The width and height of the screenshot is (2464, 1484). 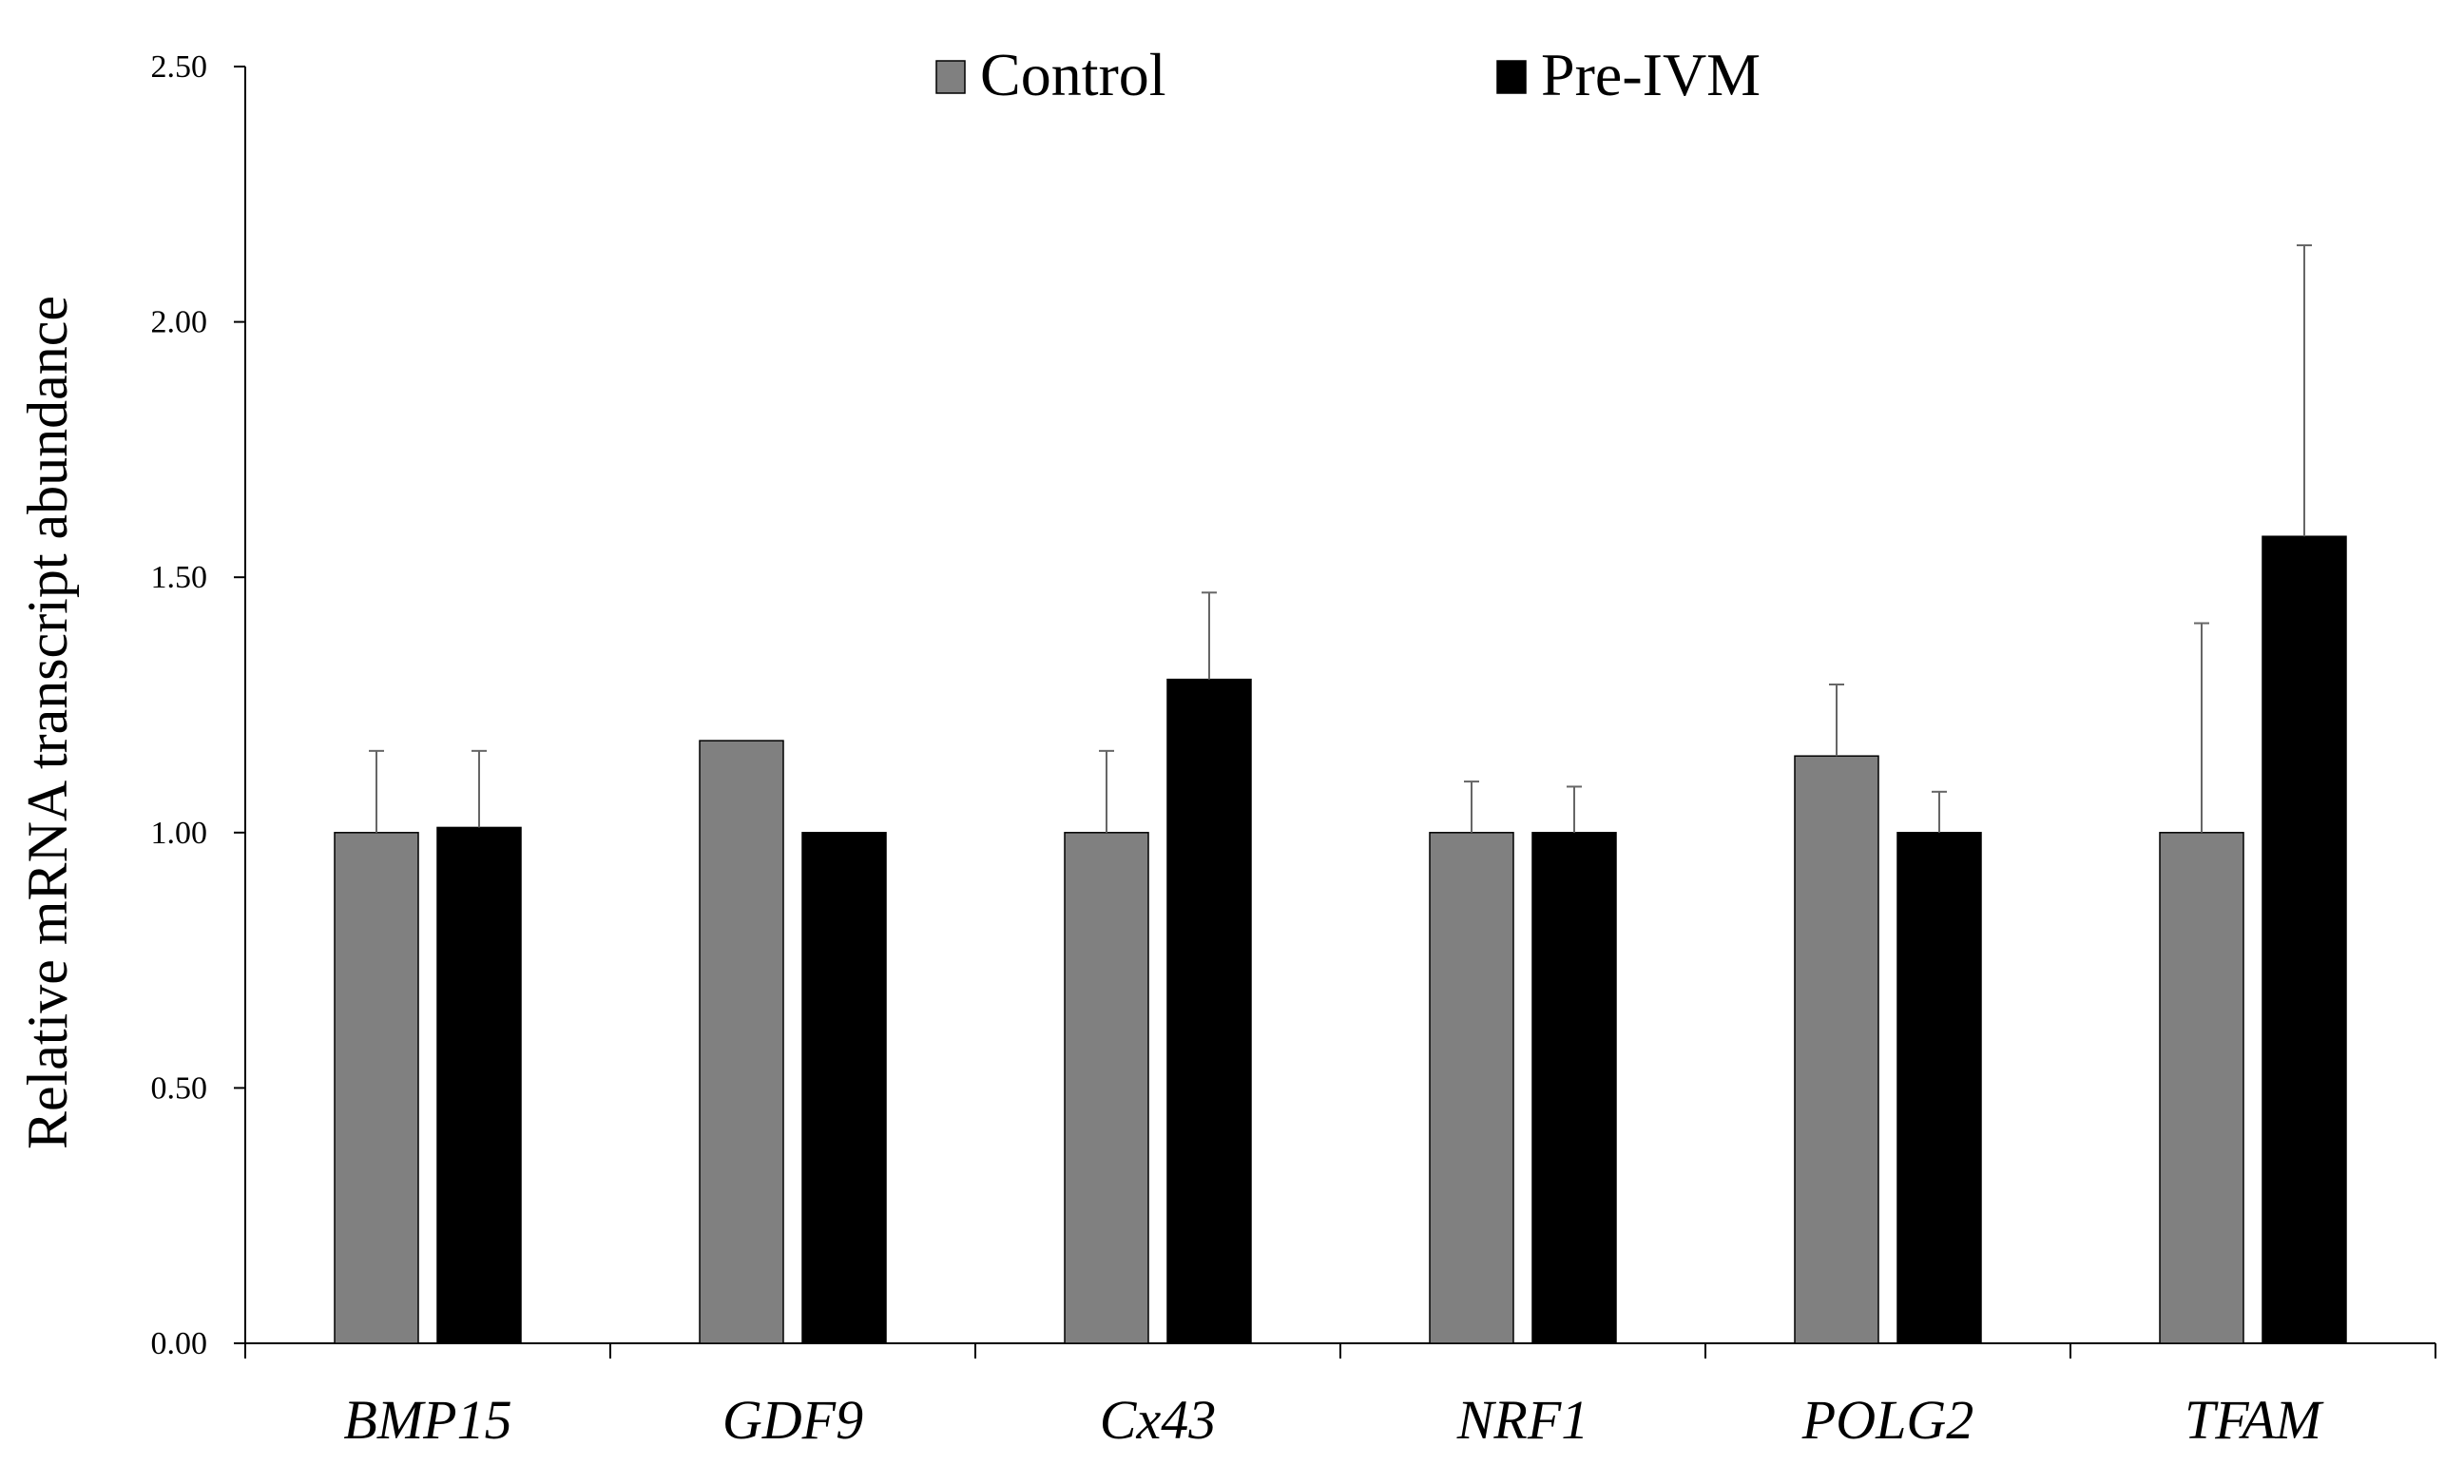 I want to click on bar-pre-ivm-nrf1, so click(x=1574, y=1088).